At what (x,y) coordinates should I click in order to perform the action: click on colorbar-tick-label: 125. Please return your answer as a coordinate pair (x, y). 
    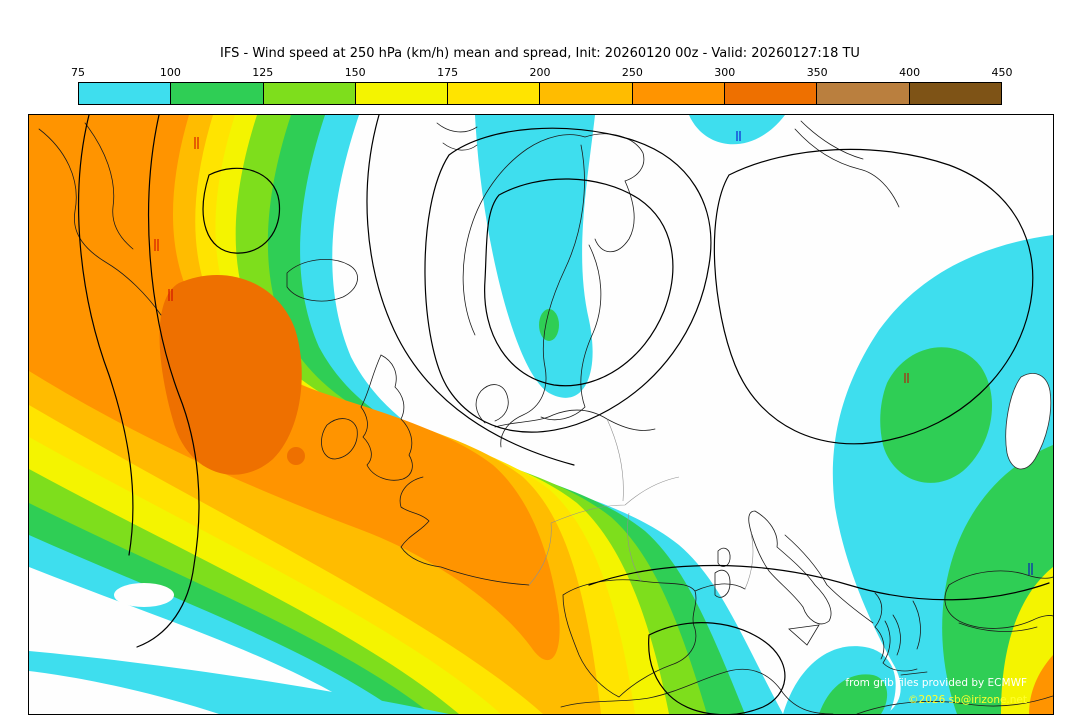
    Looking at the image, I should click on (263, 72).